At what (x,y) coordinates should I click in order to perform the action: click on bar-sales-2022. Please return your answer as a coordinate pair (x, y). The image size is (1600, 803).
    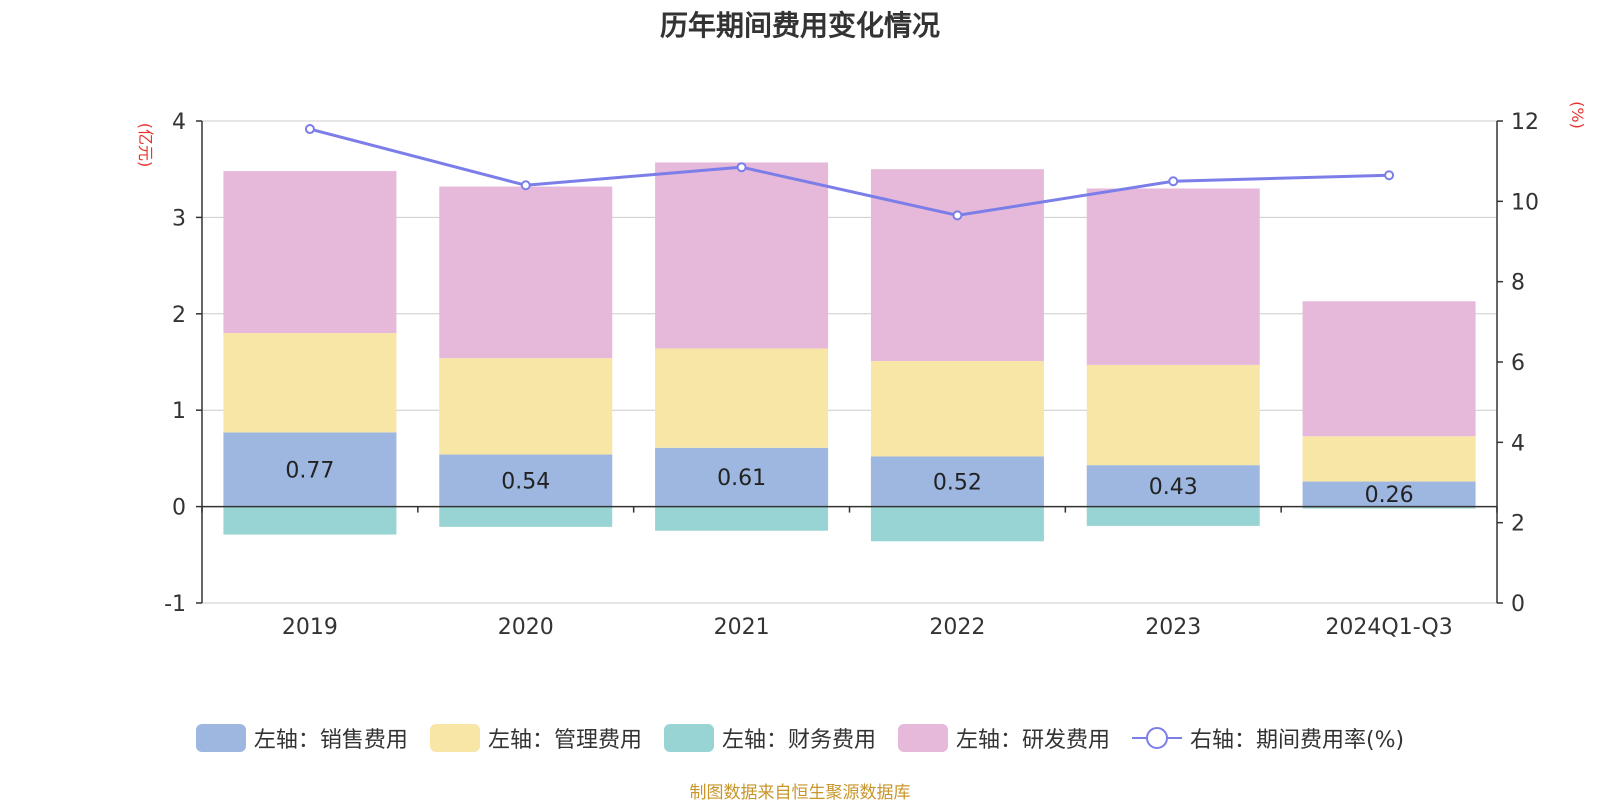
    Looking at the image, I should click on (957, 481).